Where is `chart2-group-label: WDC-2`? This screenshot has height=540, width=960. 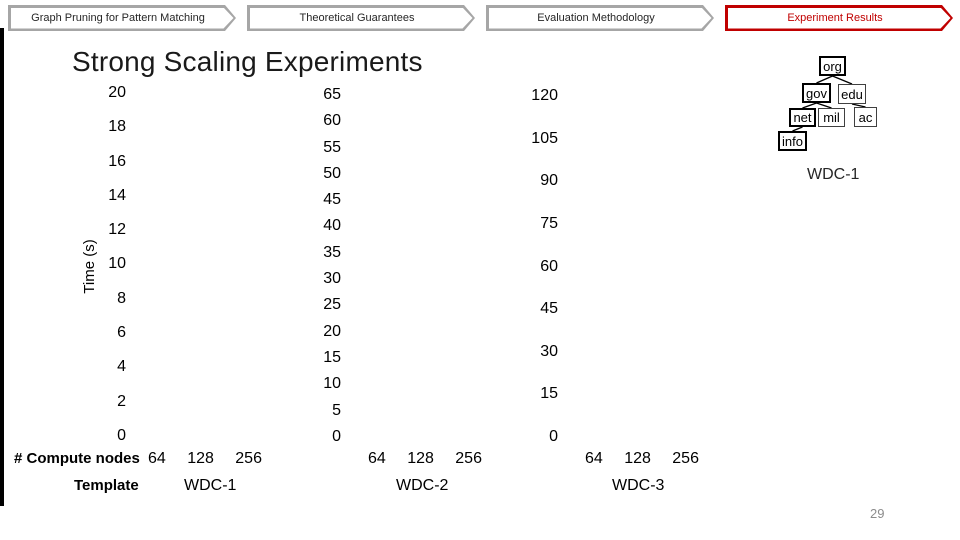
chart2-group-label: WDC-2 is located at coordinates (422, 485).